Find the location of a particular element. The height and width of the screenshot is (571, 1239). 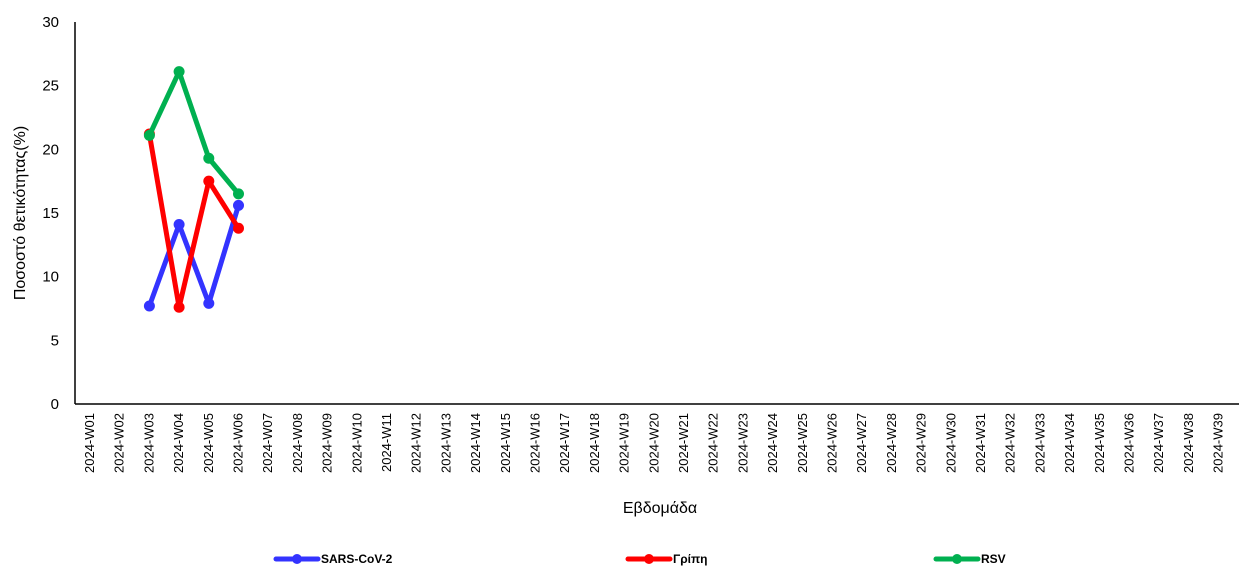

y-tick-label: 30 is located at coordinates (50, 22).